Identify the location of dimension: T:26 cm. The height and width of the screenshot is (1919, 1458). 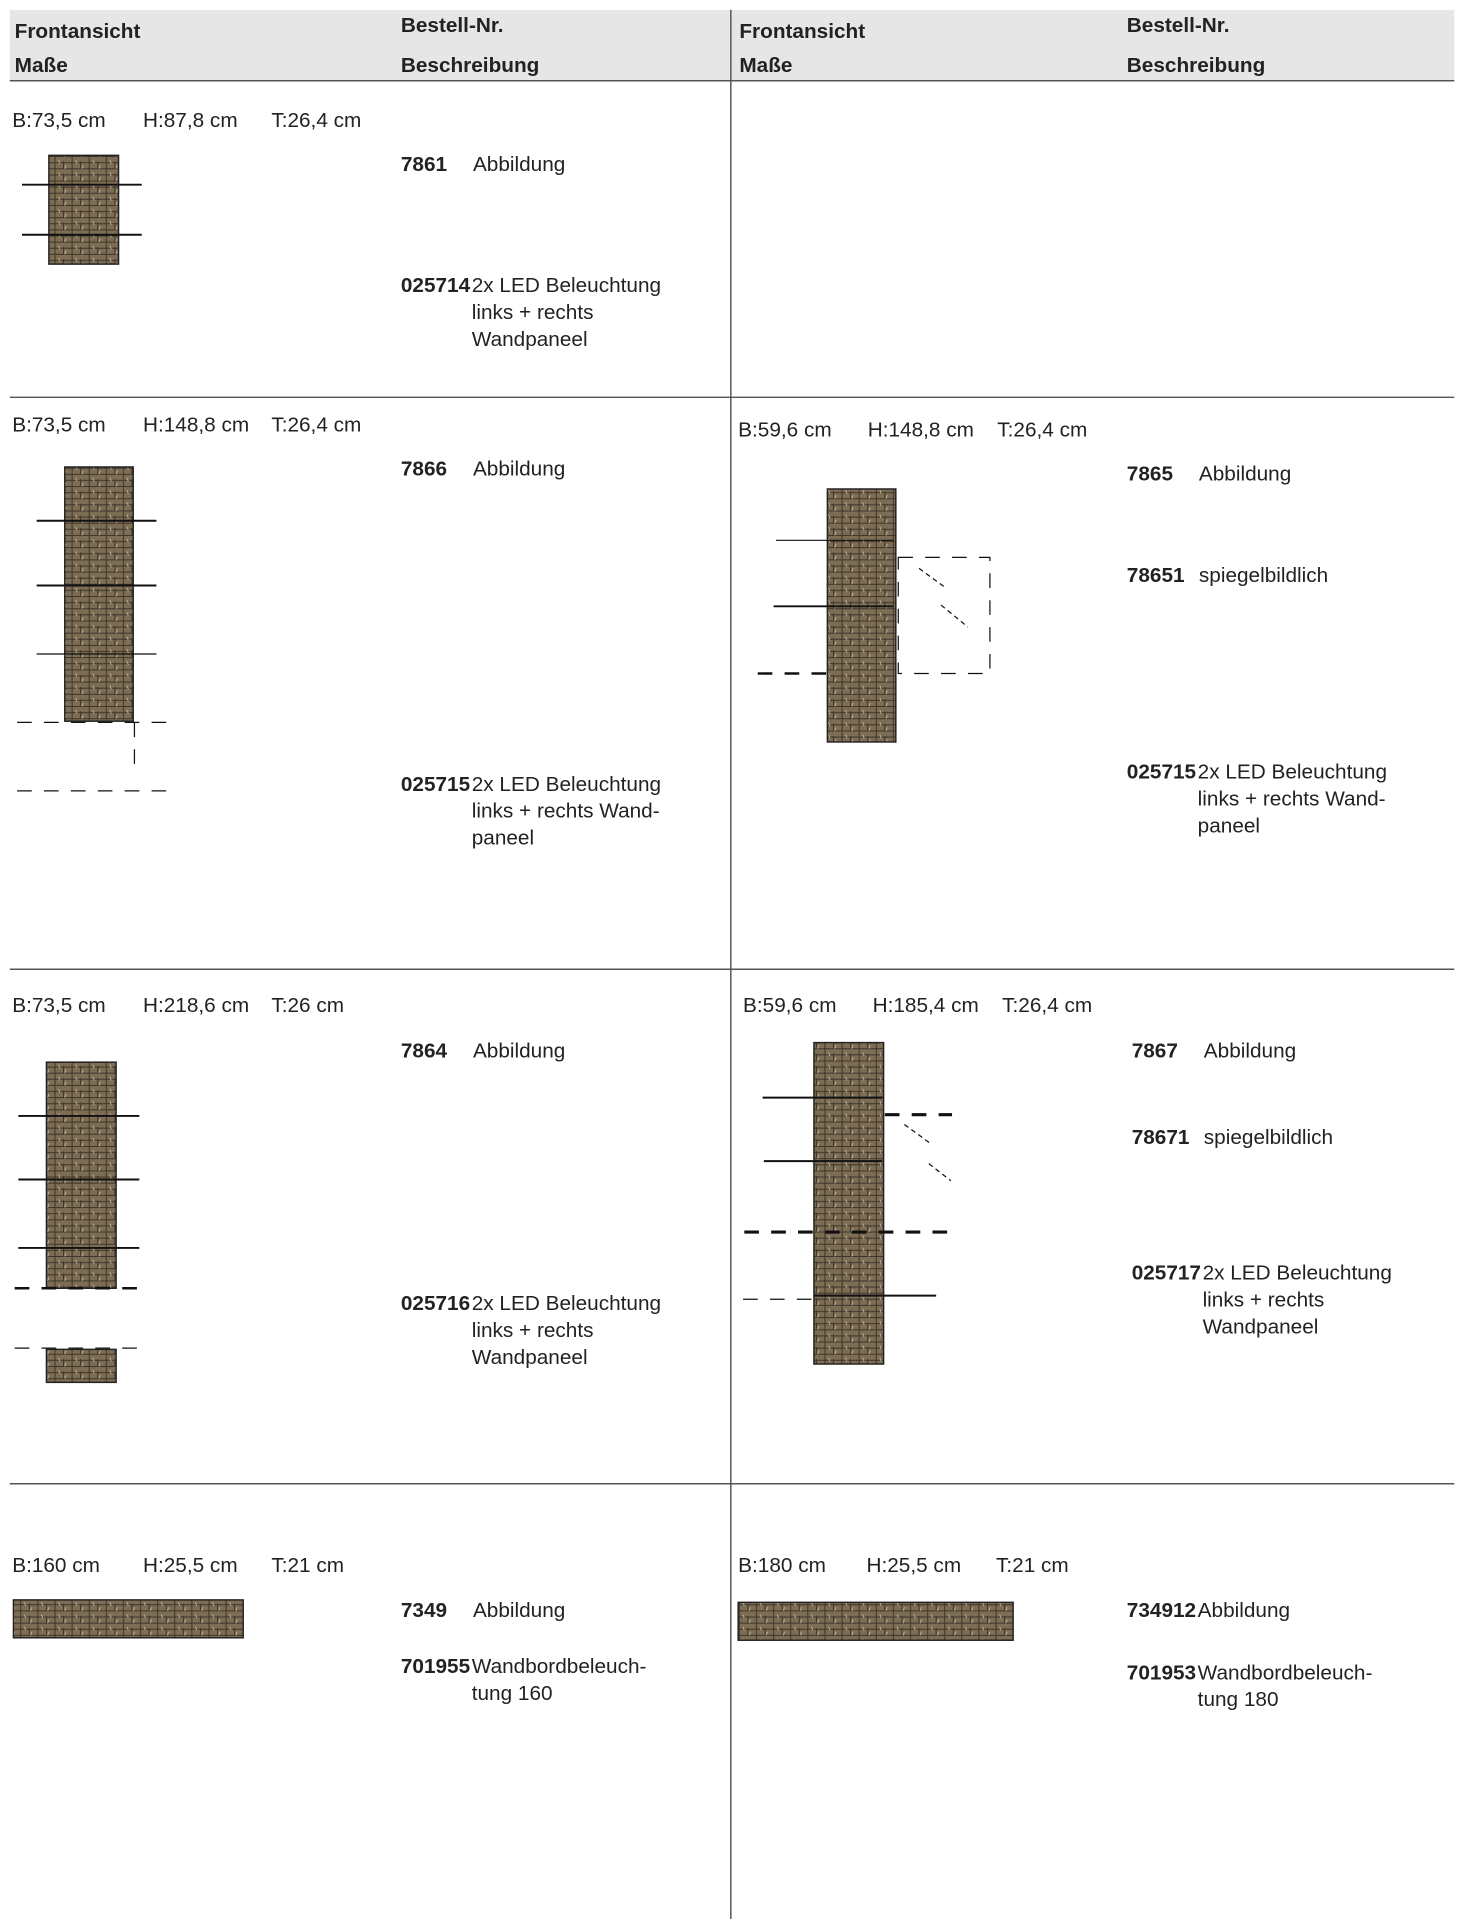
(307, 1005).